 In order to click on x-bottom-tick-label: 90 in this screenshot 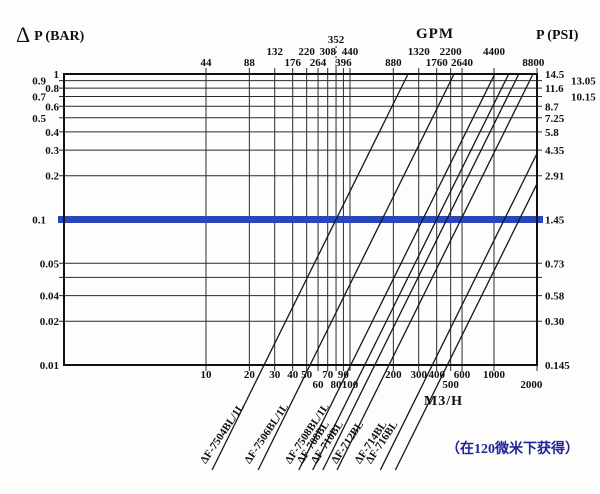, I will do `click(344, 375)`.